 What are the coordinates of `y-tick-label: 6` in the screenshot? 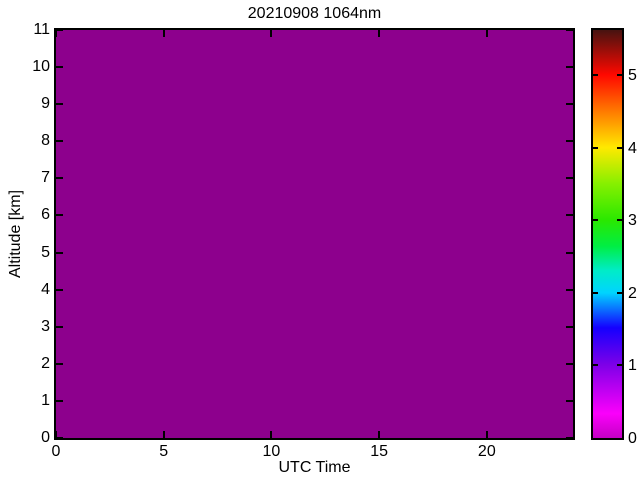 It's located at (45, 215).